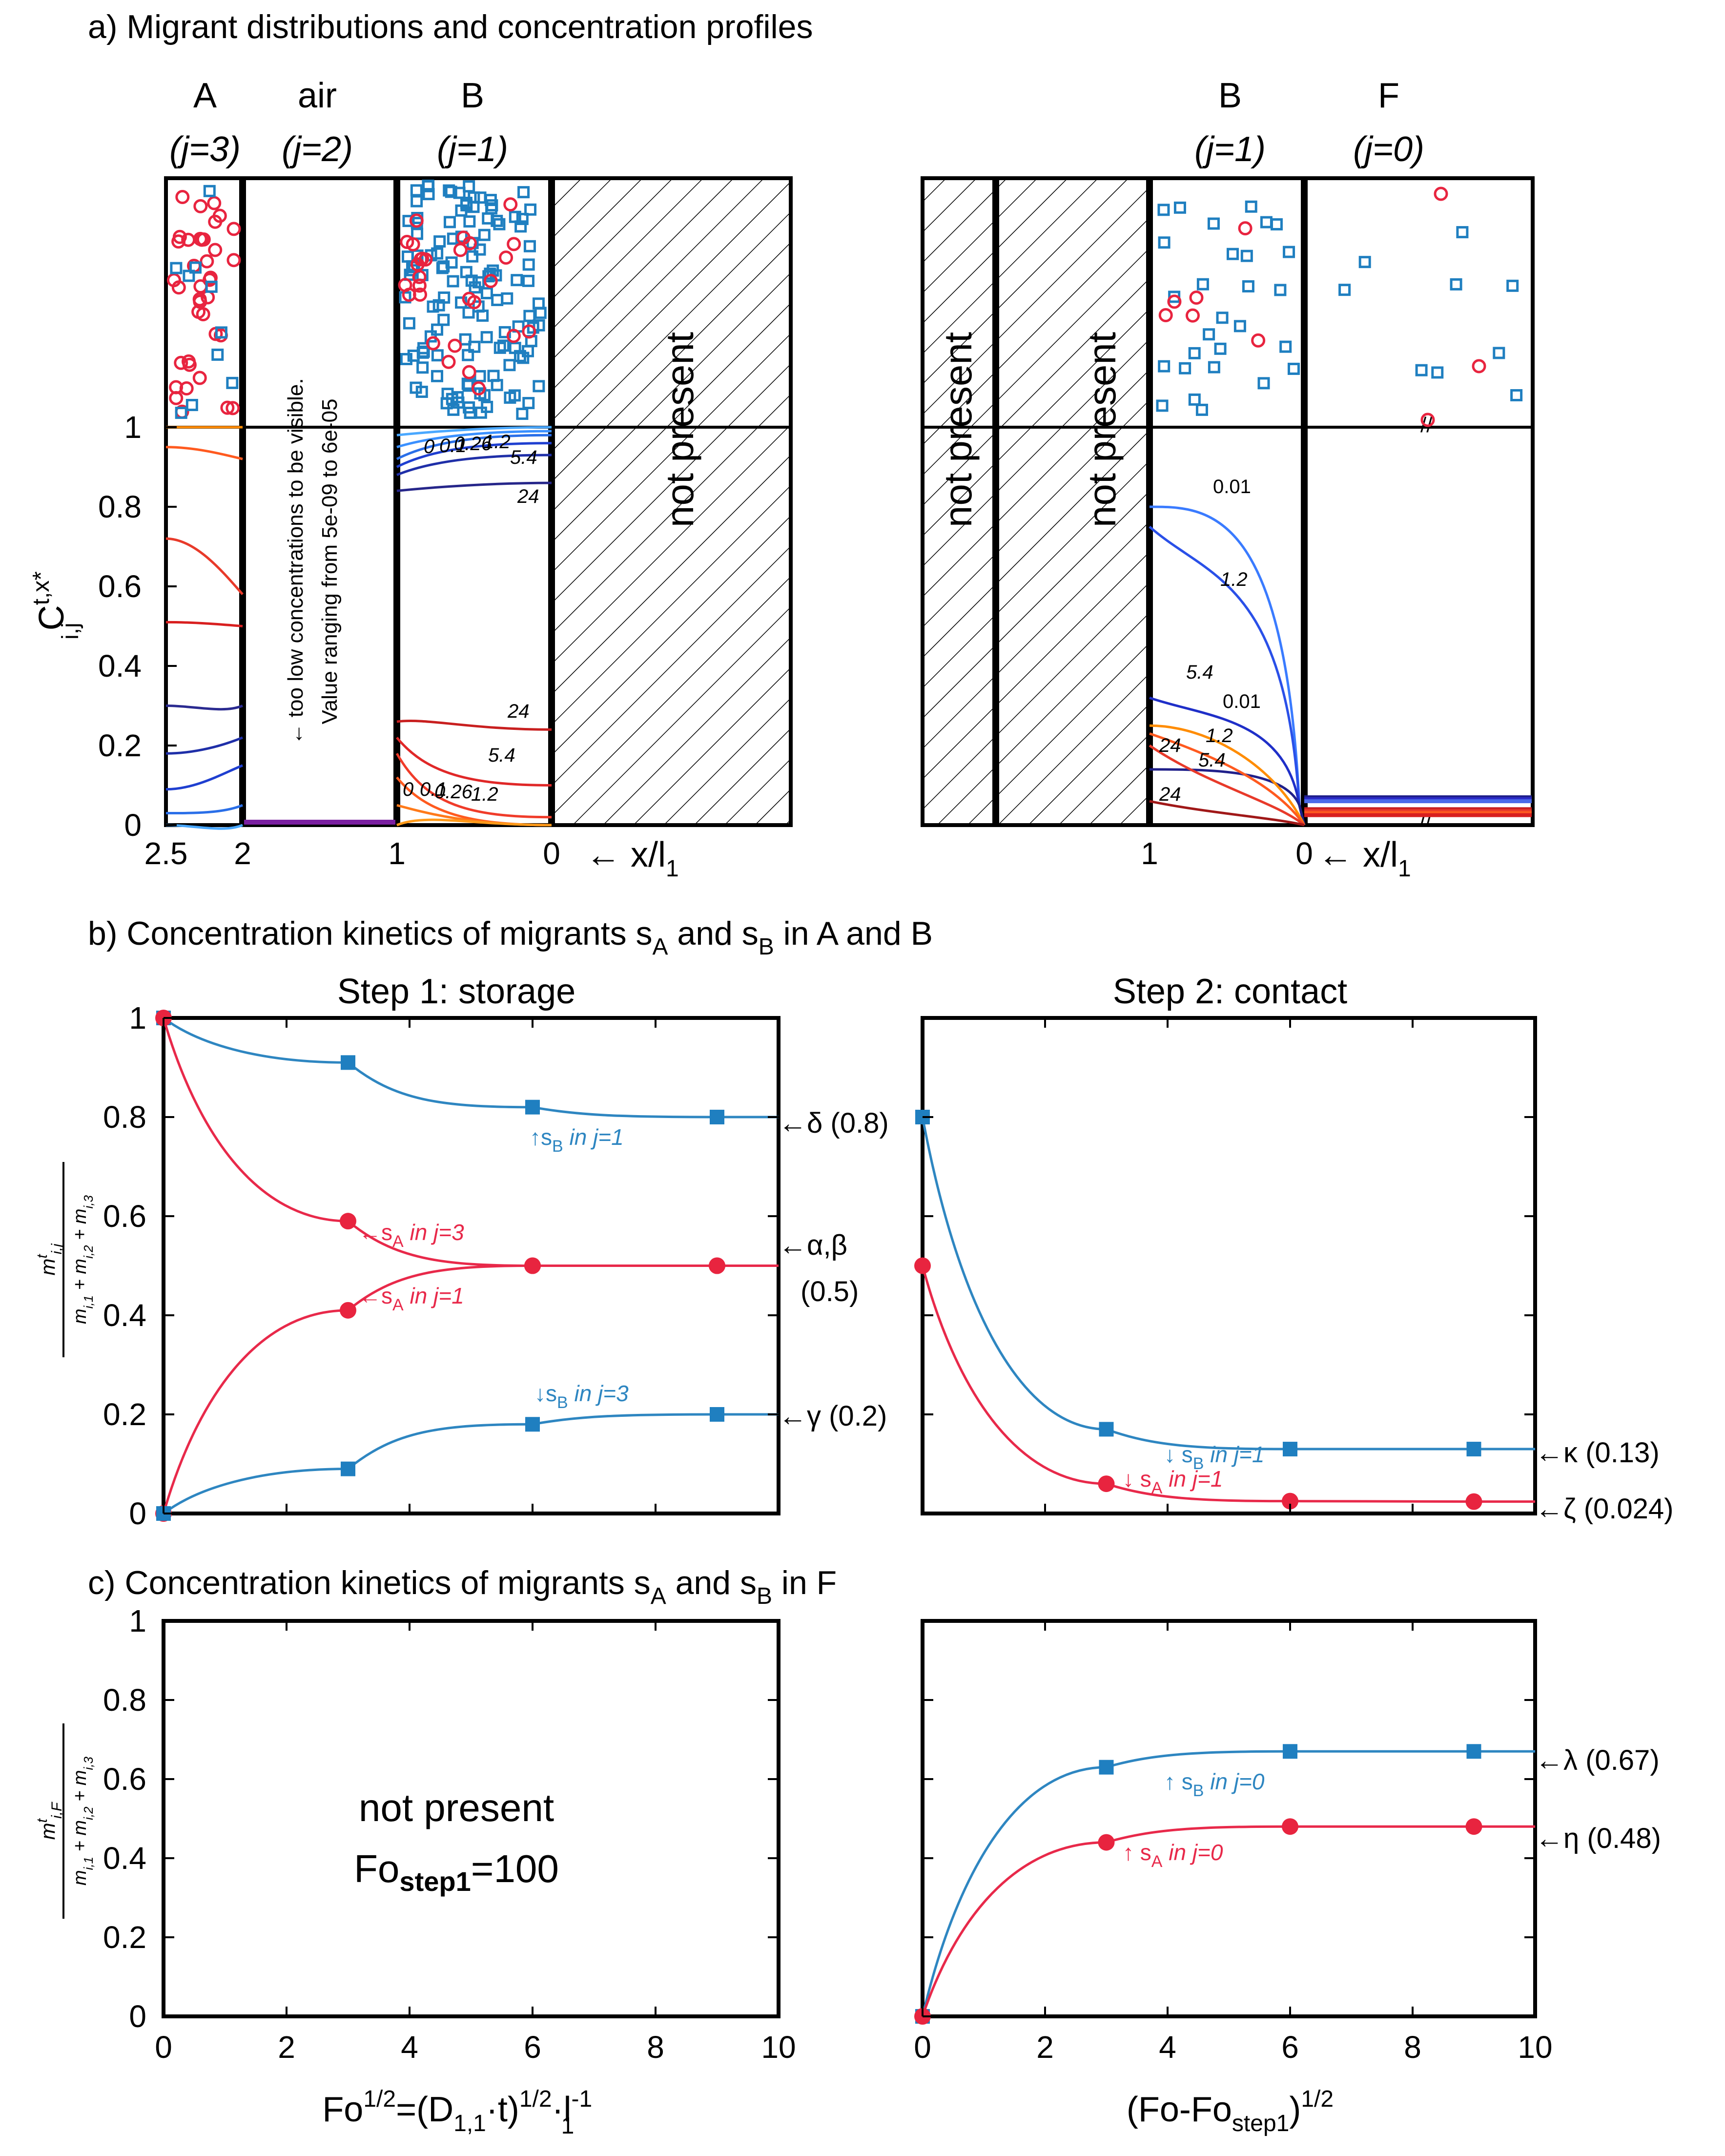 This screenshot has height=2156, width=1725. What do you see at coordinates (296, 561) in the screenshot?
I see `air-note-1: ← too low concentrations to be visible.` at bounding box center [296, 561].